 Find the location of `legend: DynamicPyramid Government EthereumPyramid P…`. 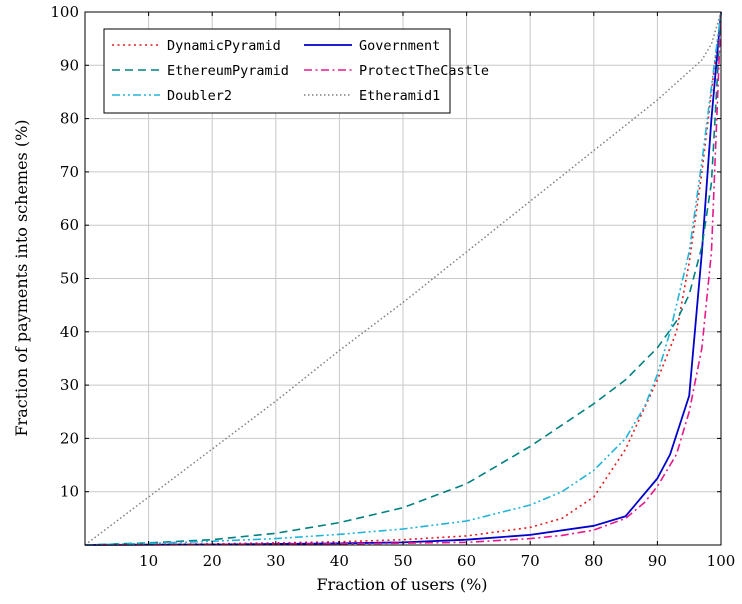

legend: DynamicPyramid Government EthereumPyramid P… is located at coordinates (296, 71).